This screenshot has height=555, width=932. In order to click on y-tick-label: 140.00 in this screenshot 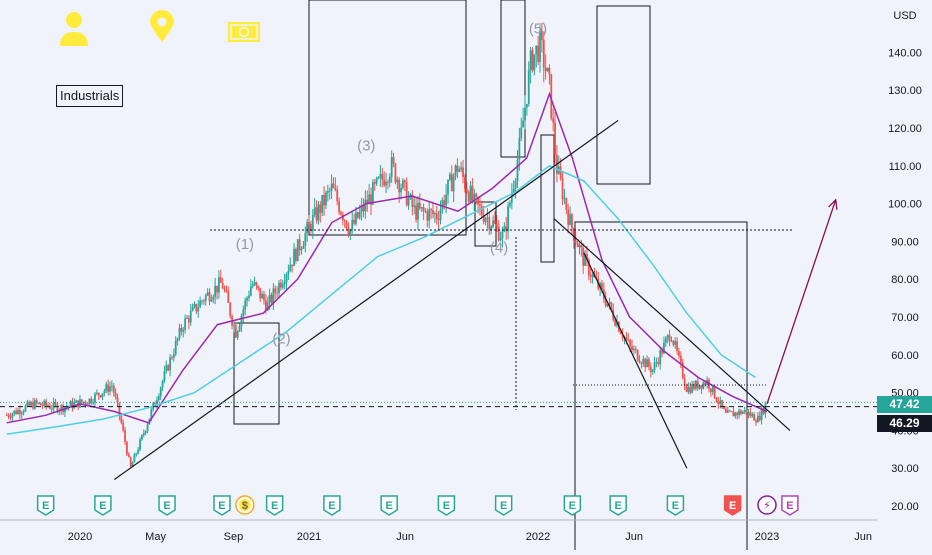, I will do `click(905, 53)`.